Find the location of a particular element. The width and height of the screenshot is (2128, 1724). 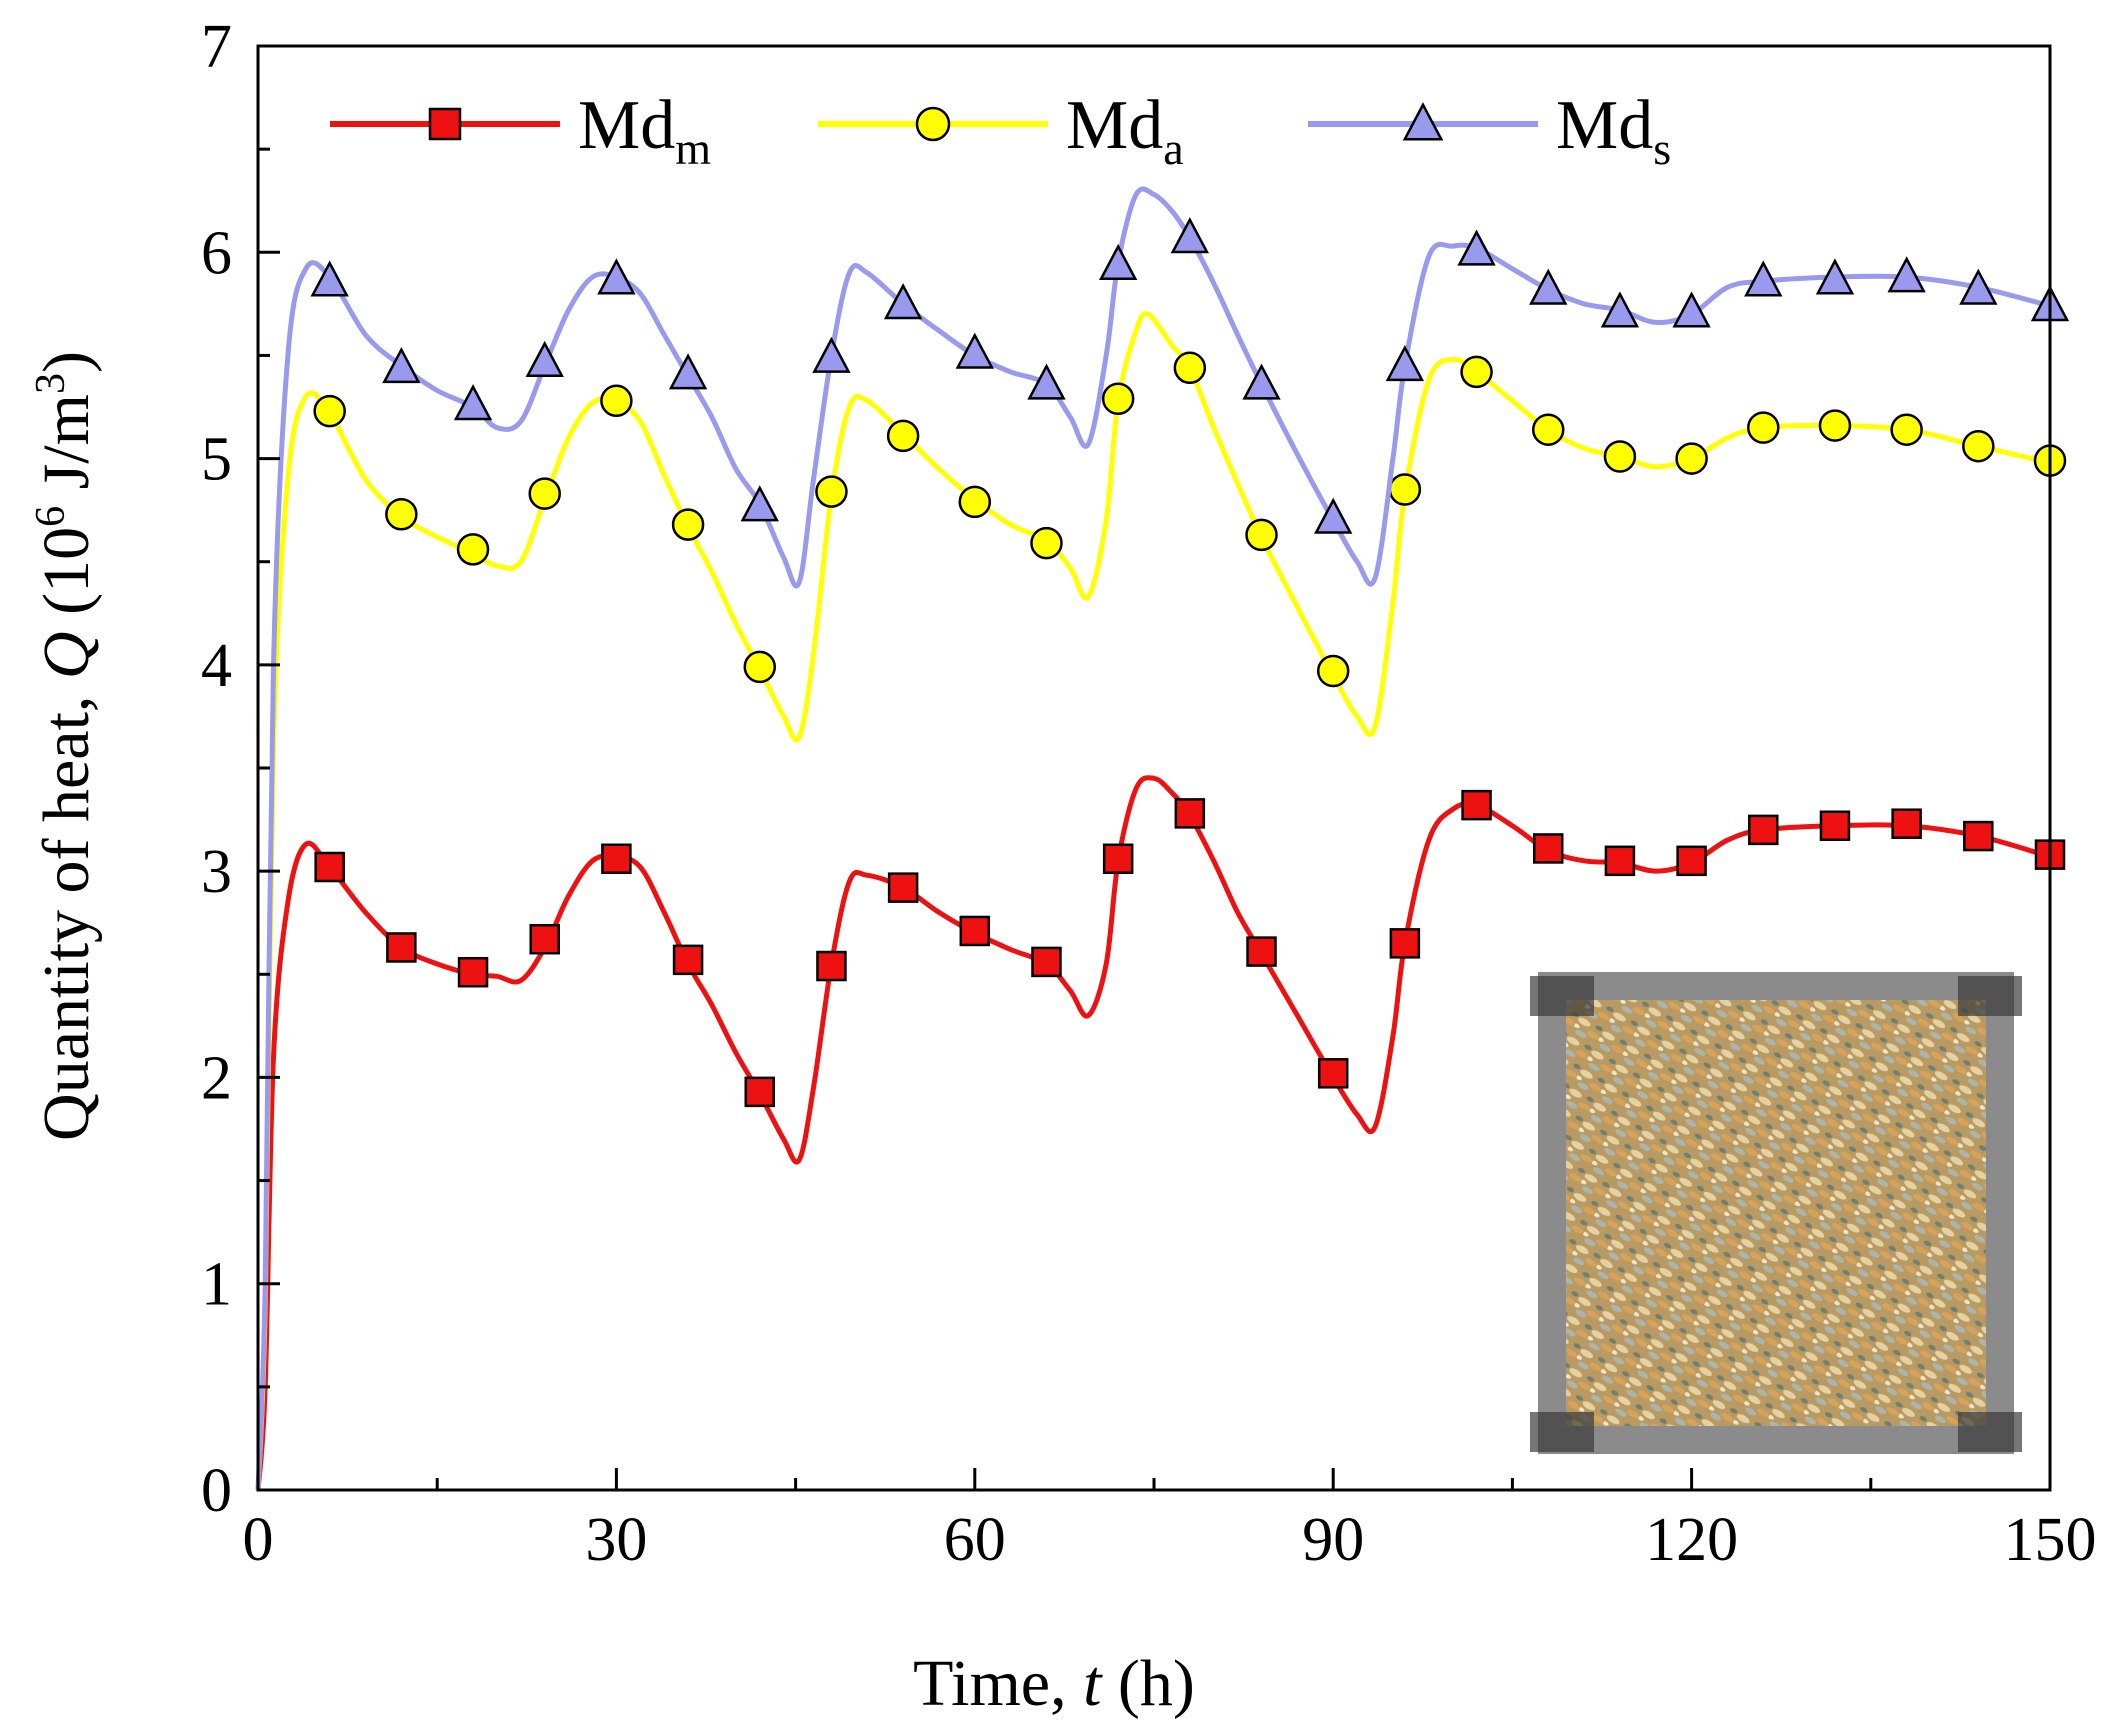

x-axis-title: Time, t (h) is located at coordinates (1054, 1683).